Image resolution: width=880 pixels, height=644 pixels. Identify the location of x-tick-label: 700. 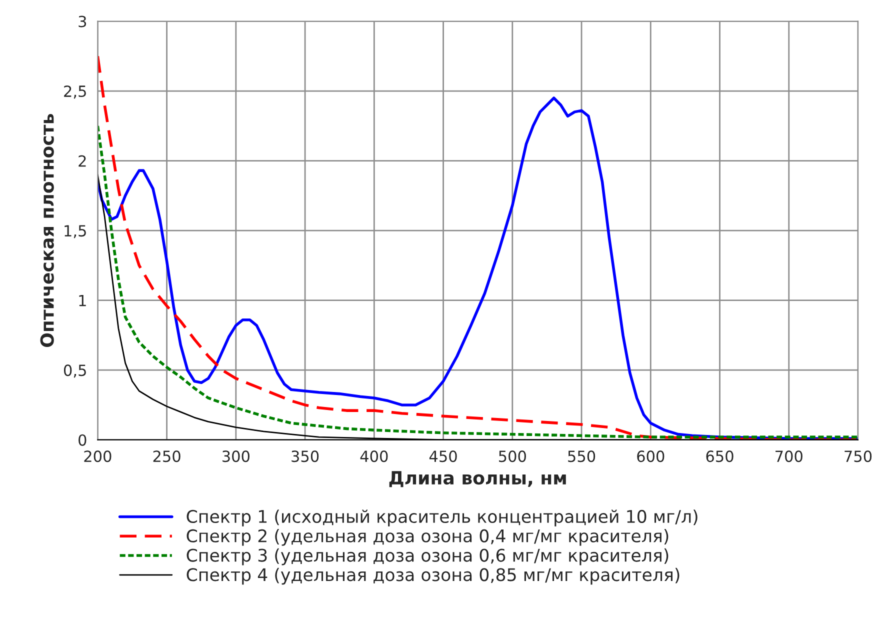
(789, 456).